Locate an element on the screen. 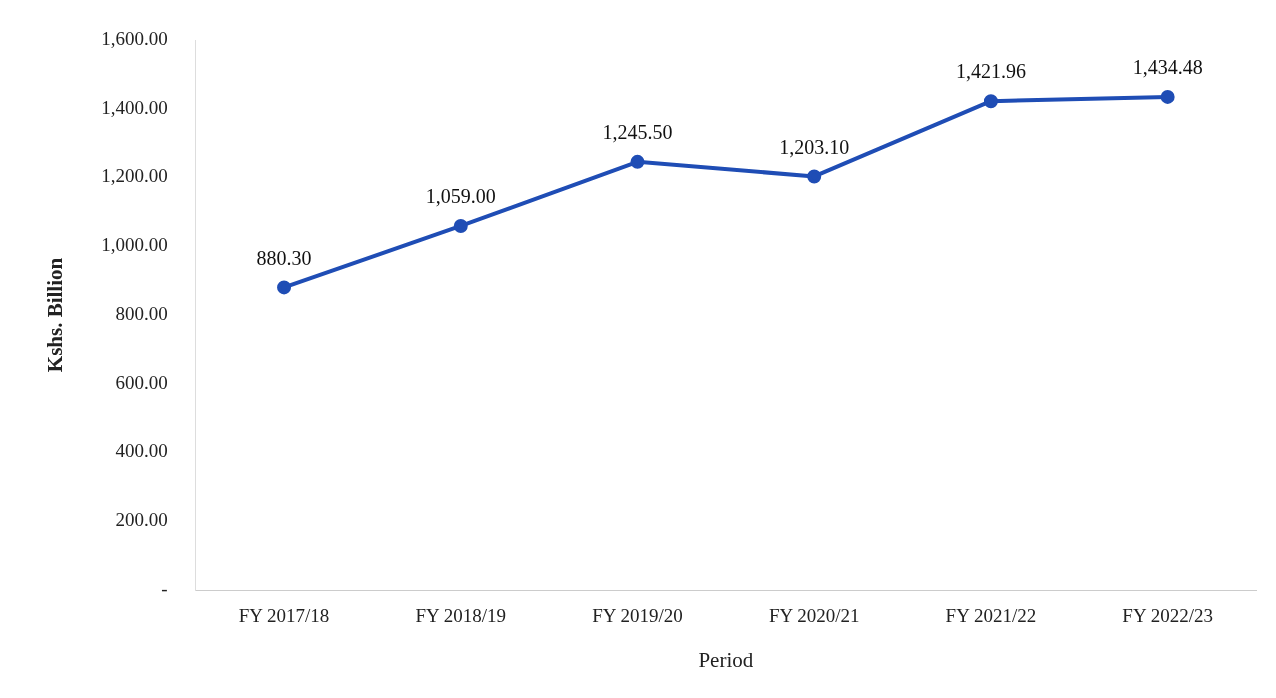 The height and width of the screenshot is (698, 1276). x-tick-label: FY 2021/22 is located at coordinates (991, 616).